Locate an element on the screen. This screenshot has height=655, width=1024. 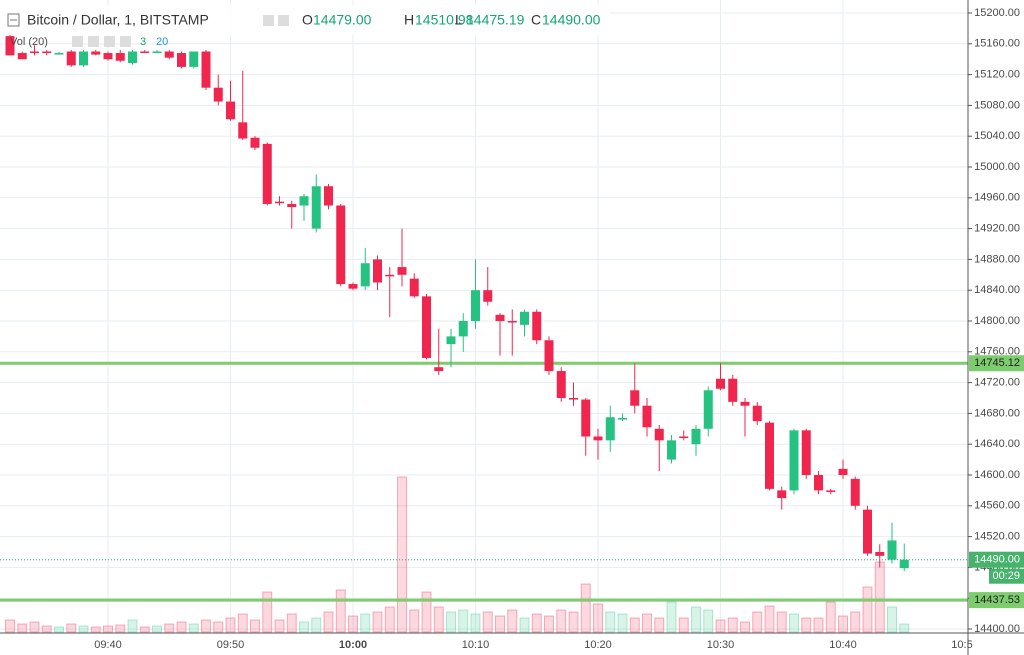
level-box is located at coordinates (996, 600).